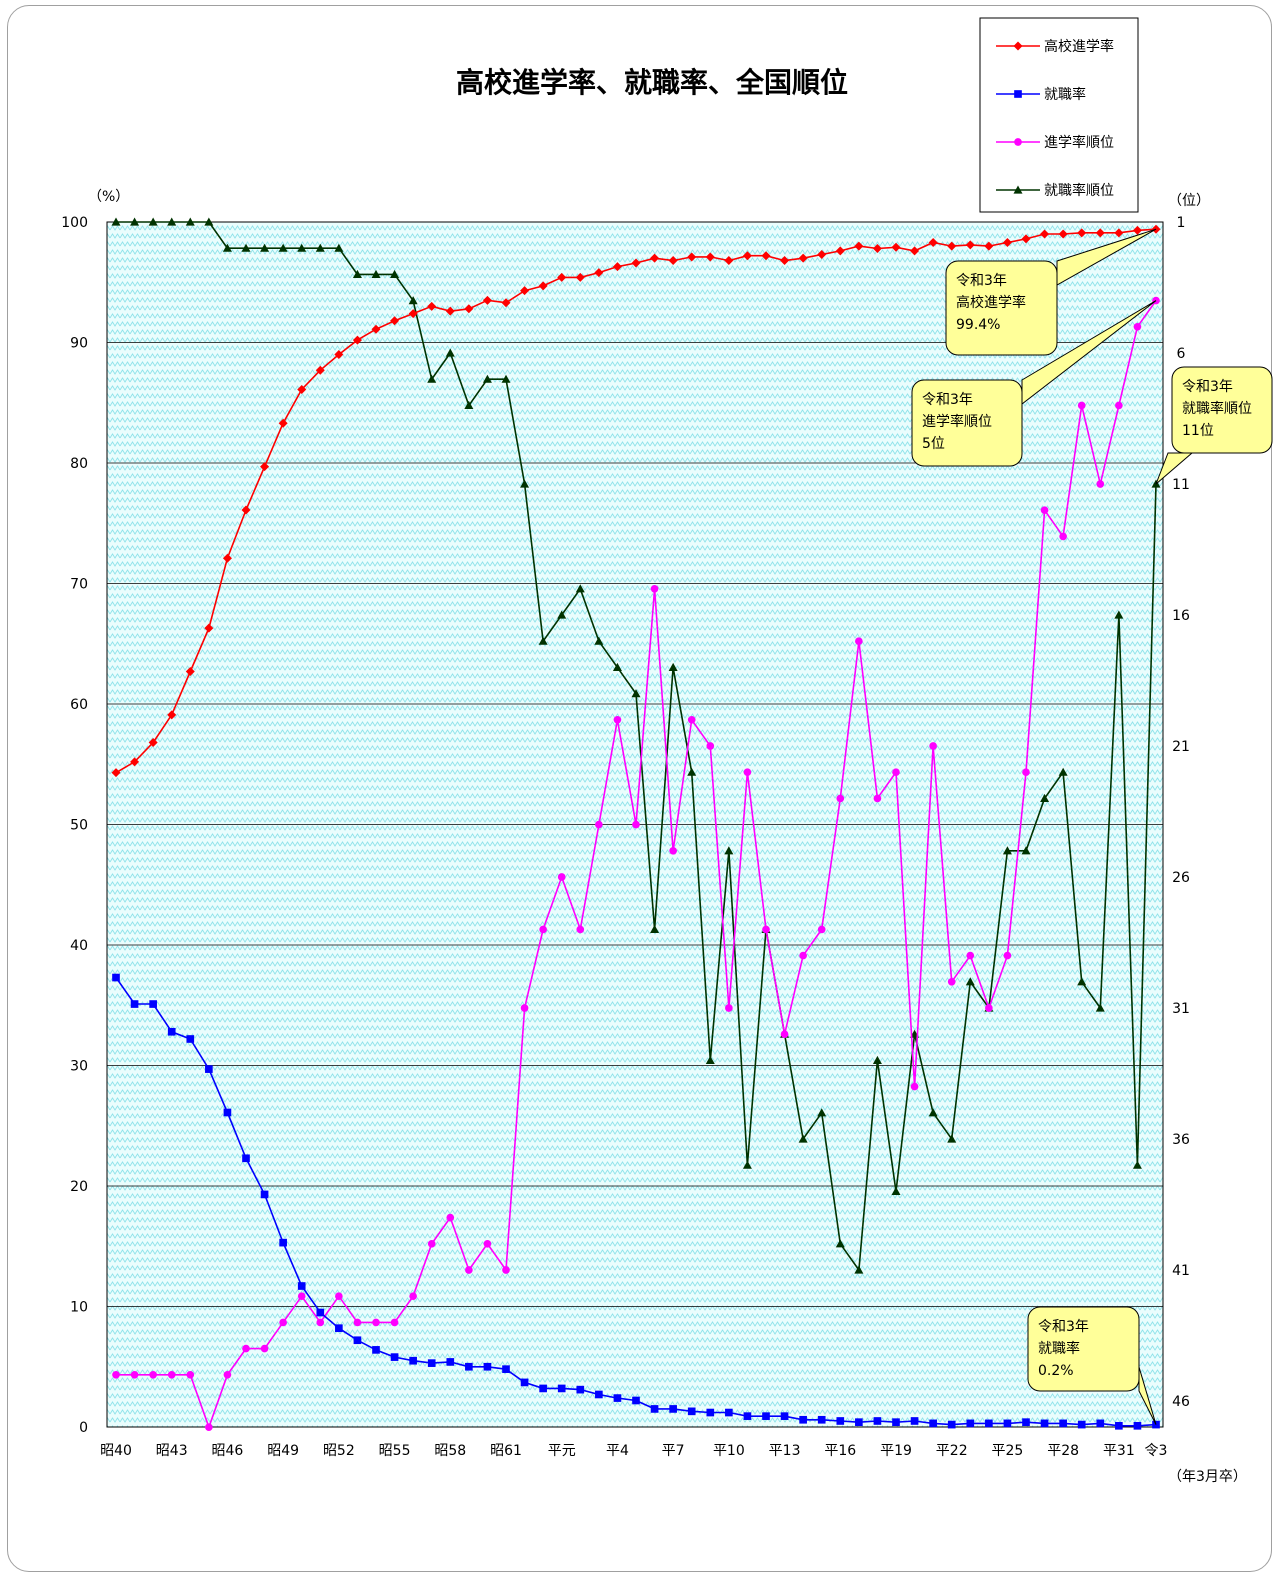 This screenshot has height=1577, width=1279. What do you see at coordinates (1063, 1327) in the screenshot?
I see `callout-text: 令和3年` at bounding box center [1063, 1327].